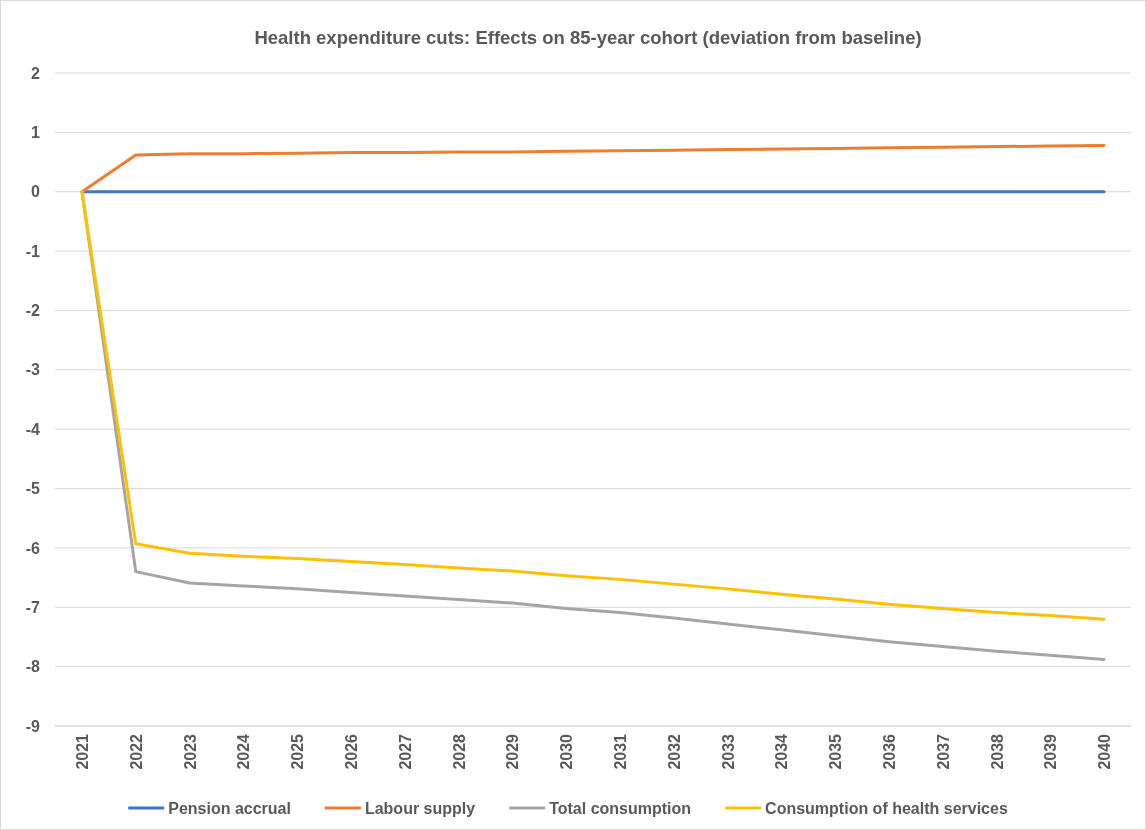  What do you see at coordinates (33, 667) in the screenshot?
I see `y-tick-label: -8` at bounding box center [33, 667].